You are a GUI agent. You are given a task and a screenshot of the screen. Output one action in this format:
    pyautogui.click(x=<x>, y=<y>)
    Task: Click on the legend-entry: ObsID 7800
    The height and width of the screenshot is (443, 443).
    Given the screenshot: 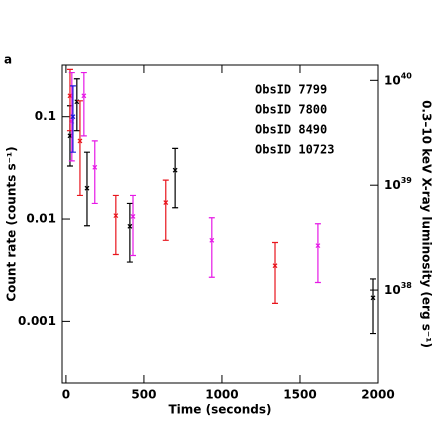 What is the action you would take?
    pyautogui.click(x=291, y=110)
    